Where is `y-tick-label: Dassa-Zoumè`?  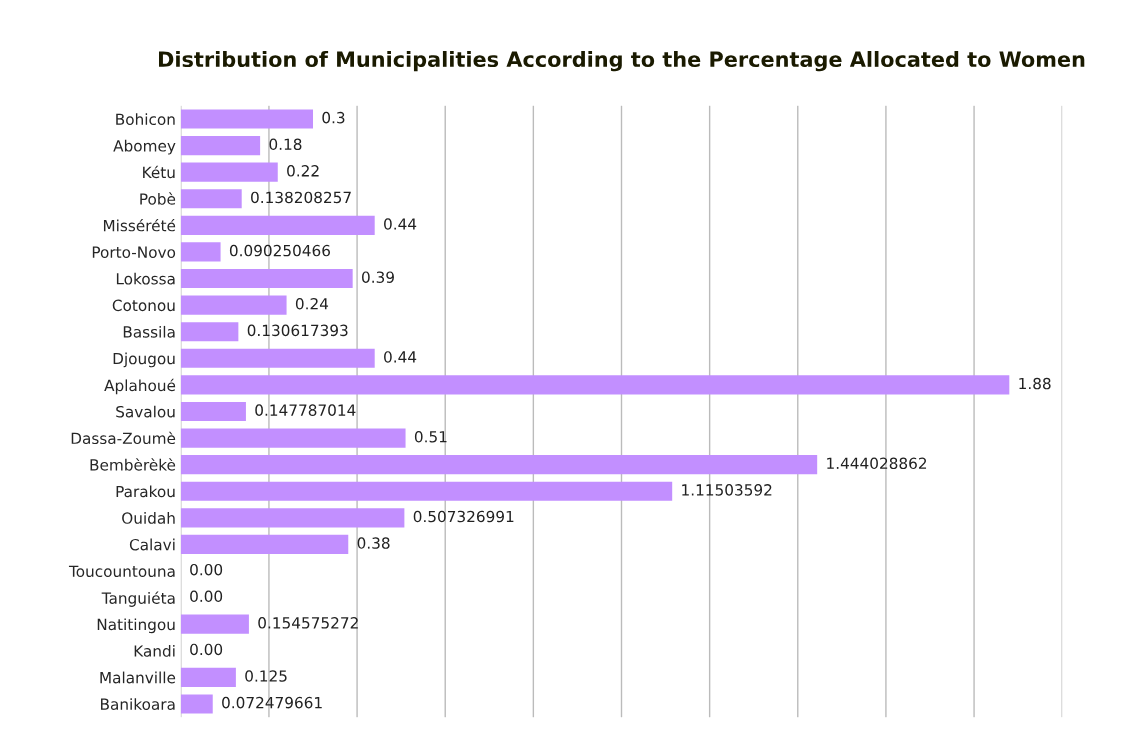
y-tick-label: Dassa-Zoumè is located at coordinates (123, 438).